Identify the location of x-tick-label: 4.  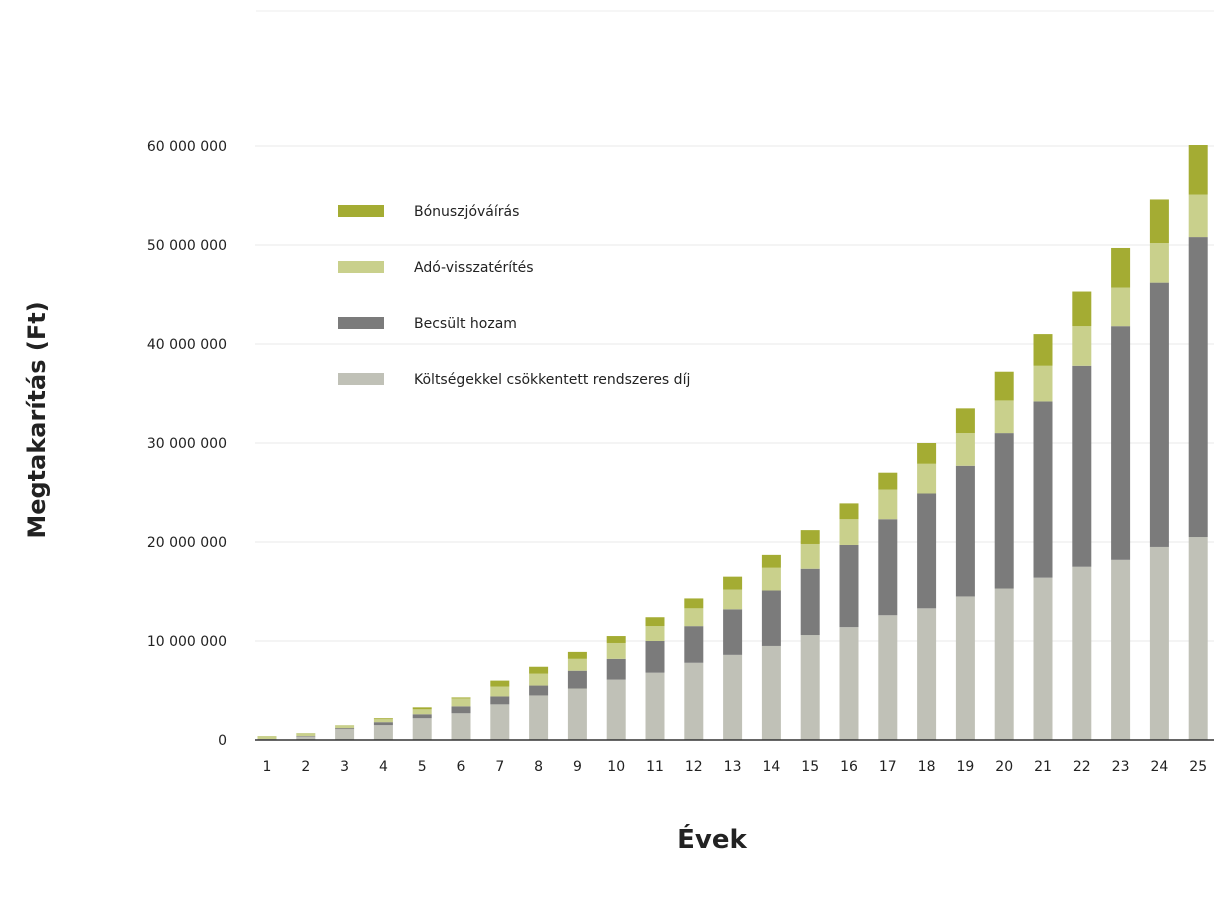
(383, 767).